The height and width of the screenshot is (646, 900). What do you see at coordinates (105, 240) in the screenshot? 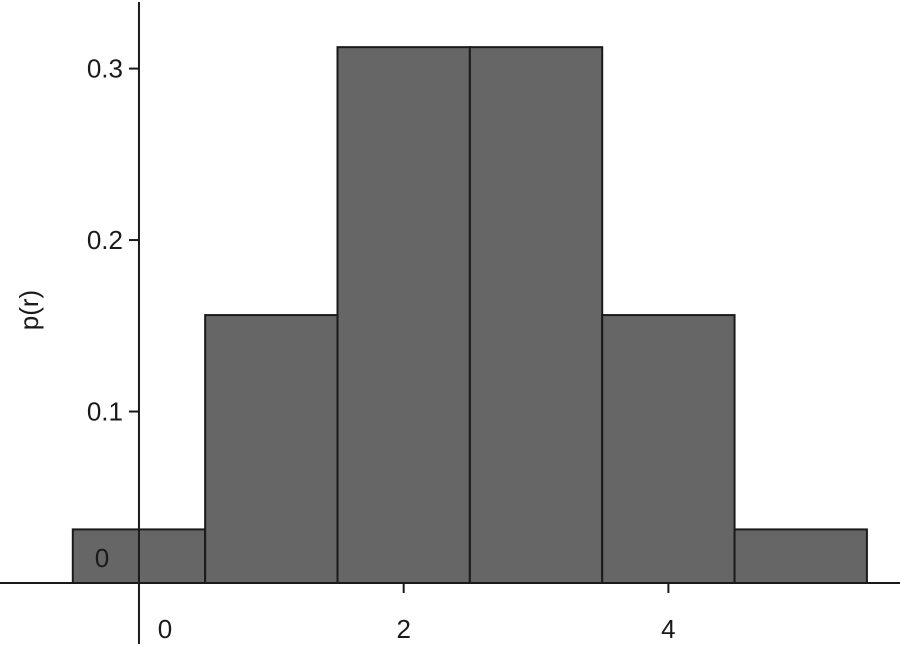
I see `y-tick-label: 0.2` at bounding box center [105, 240].